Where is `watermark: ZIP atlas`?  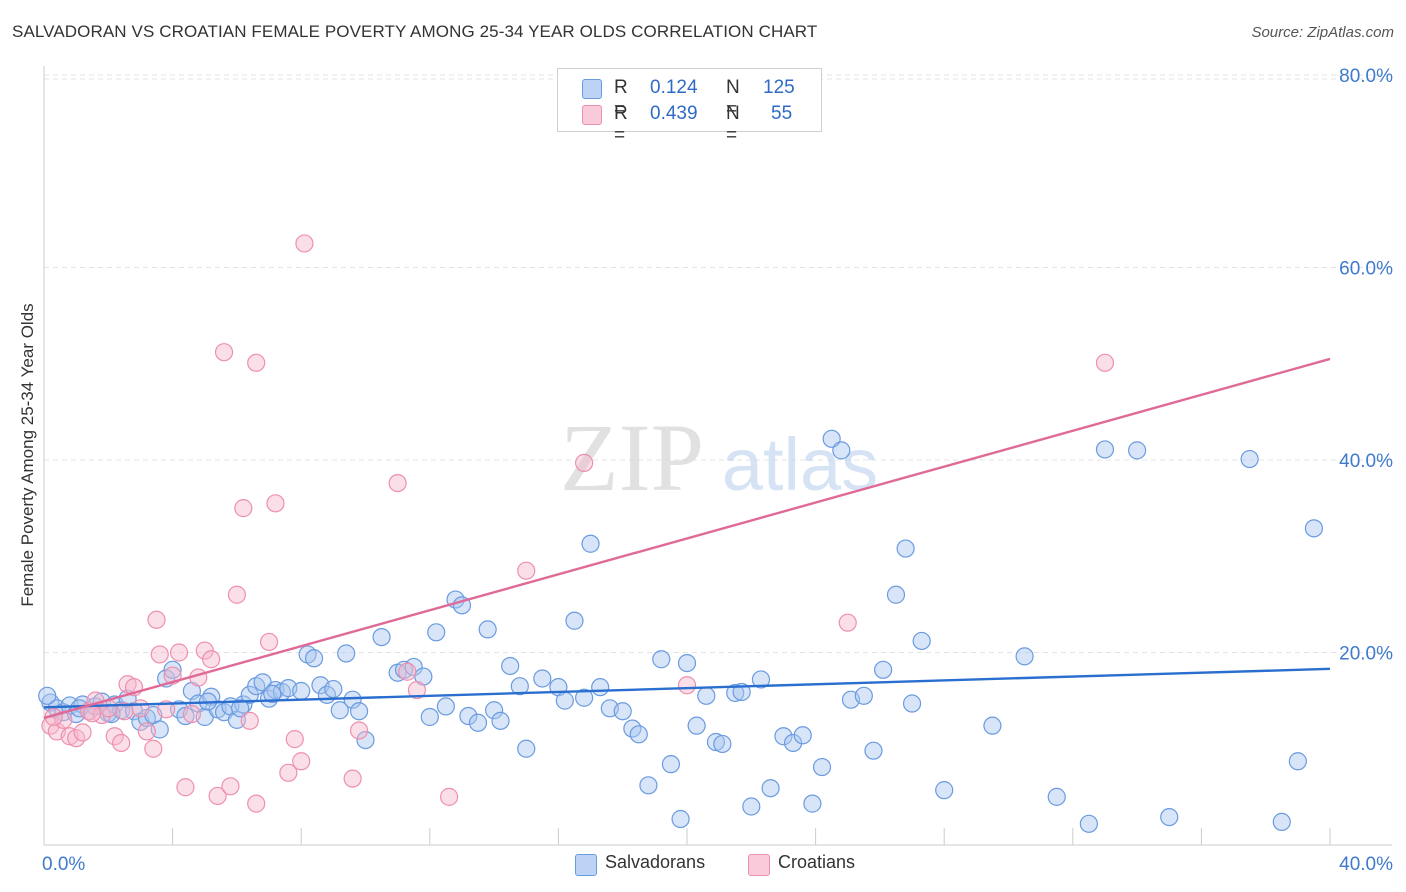 watermark: ZIP atlas is located at coordinates (719, 457).